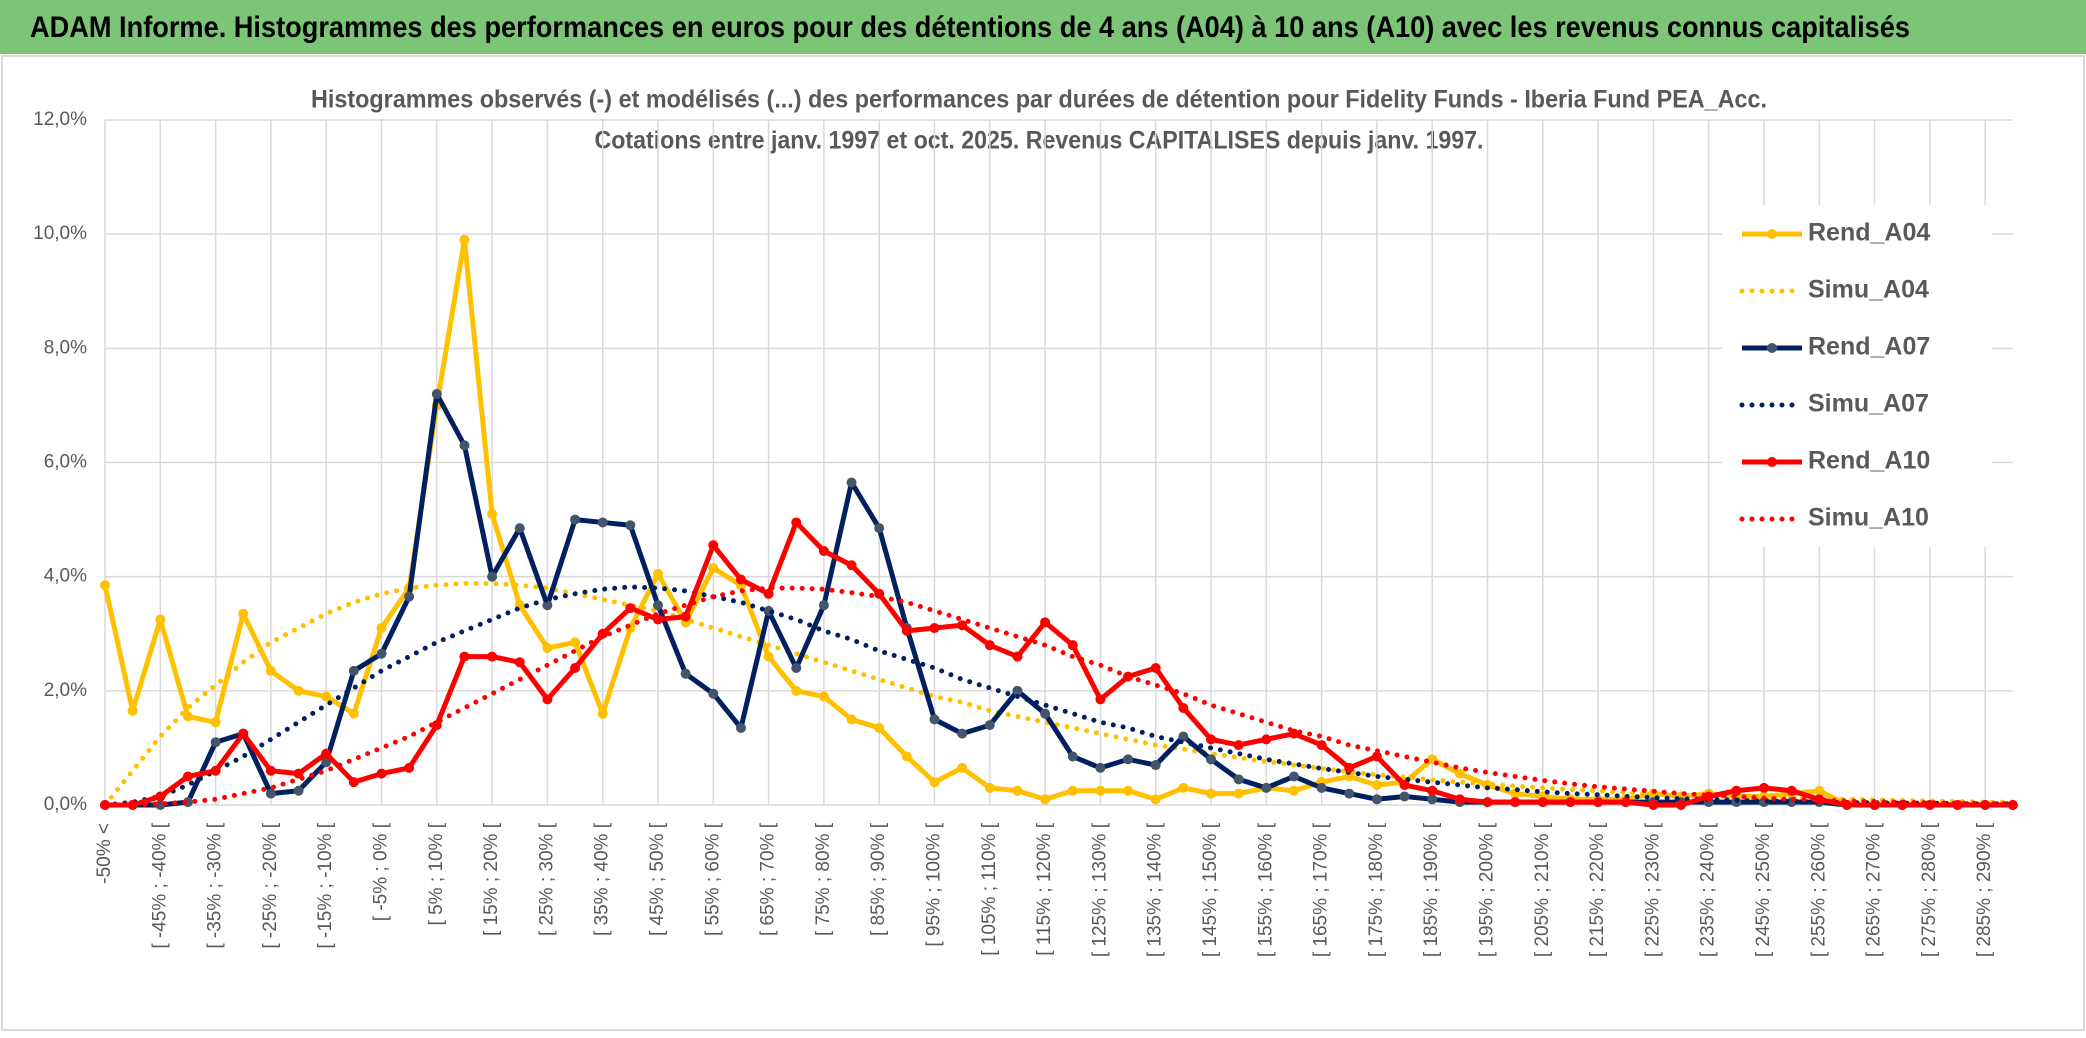 This screenshot has height=1038, width=2086. I want to click on x-tick-label: [ 265% ; 270% [, so click(1874, 889).